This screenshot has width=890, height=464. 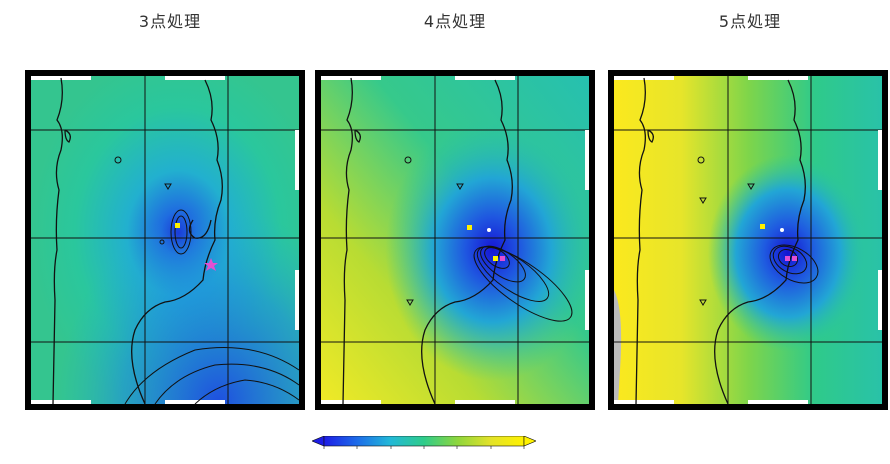 I want to click on panel-title-2: 4点処理, so click(x=455, y=21).